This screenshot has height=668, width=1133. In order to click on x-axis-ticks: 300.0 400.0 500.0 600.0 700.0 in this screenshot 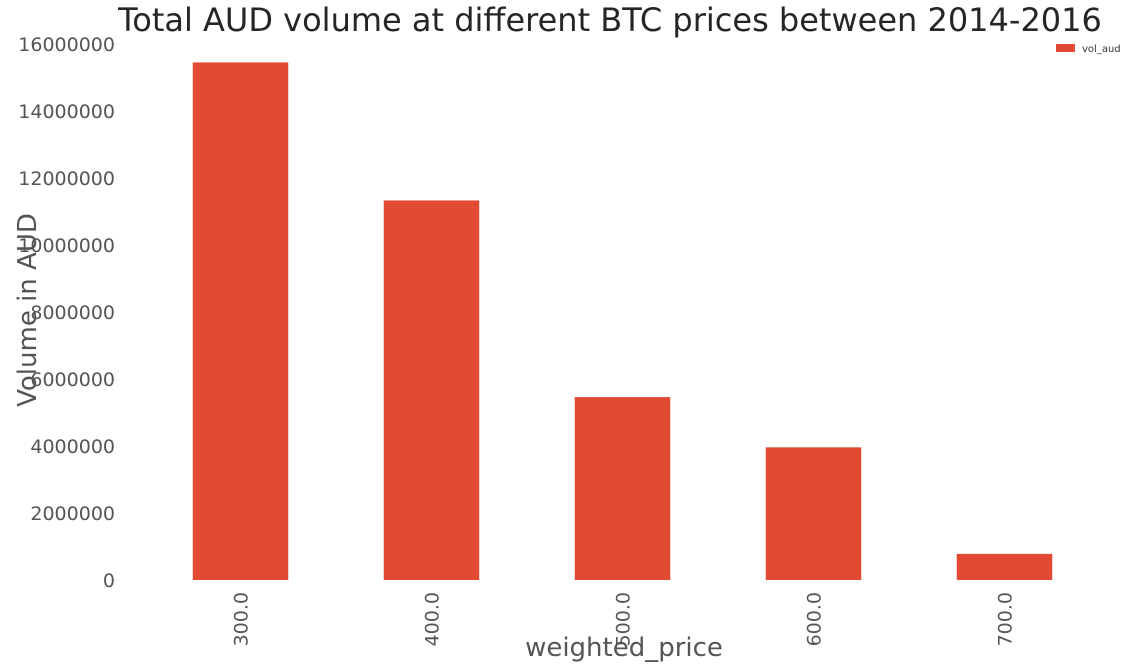, I will do `click(624, 619)`.